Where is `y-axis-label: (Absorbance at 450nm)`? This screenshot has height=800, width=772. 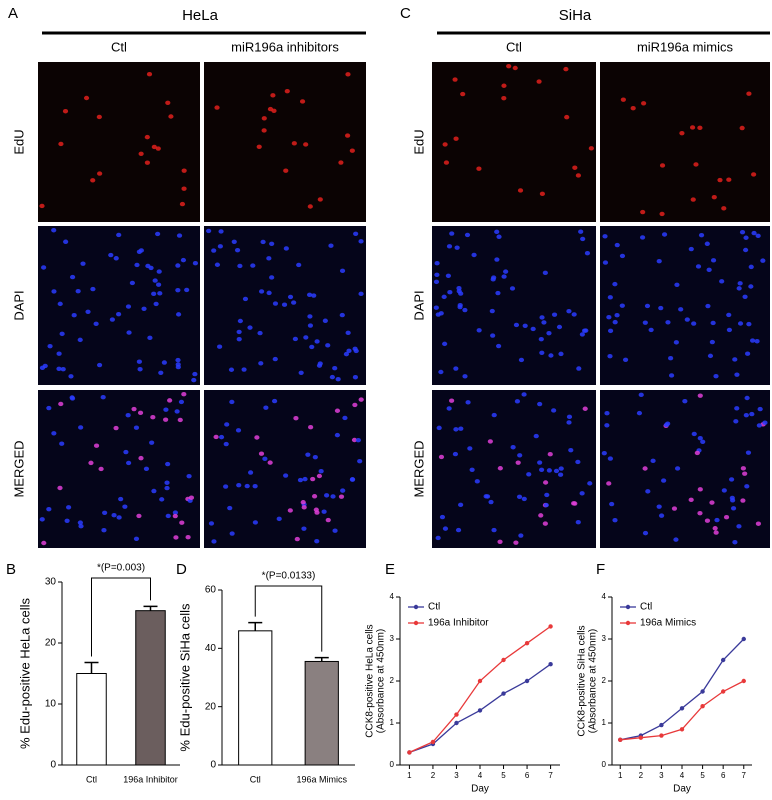
y-axis-label: (Absorbance at 450nm) is located at coordinates (381, 681).